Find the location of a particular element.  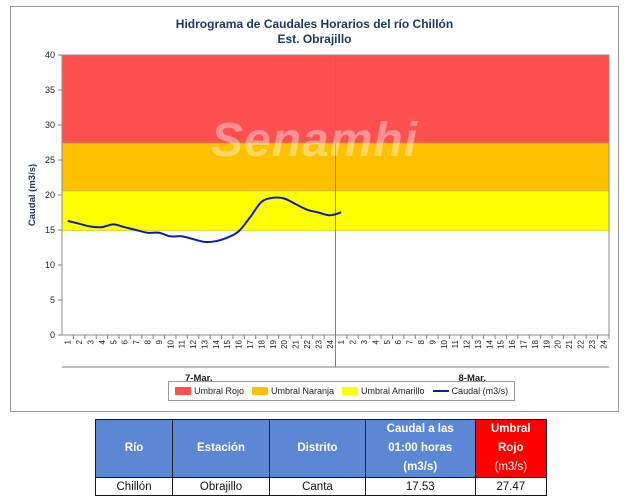

x-tick-label-3: 4 is located at coordinates (102, 341).